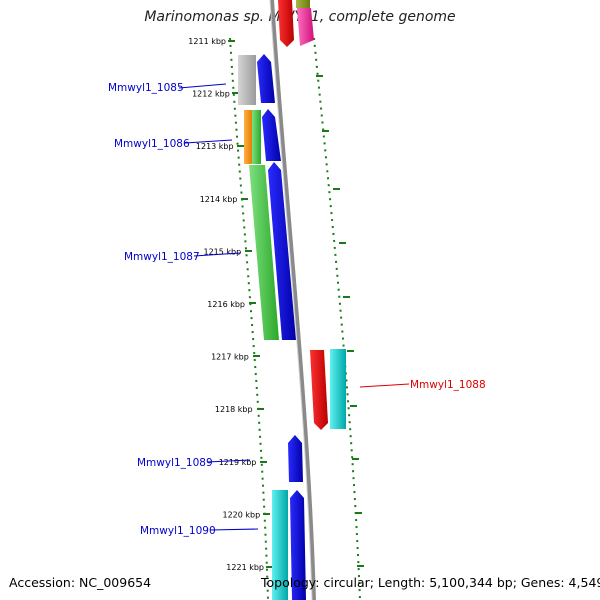 This screenshot has width=600, height=600. I want to click on tick-label: 1216 kbp, so click(226, 304).